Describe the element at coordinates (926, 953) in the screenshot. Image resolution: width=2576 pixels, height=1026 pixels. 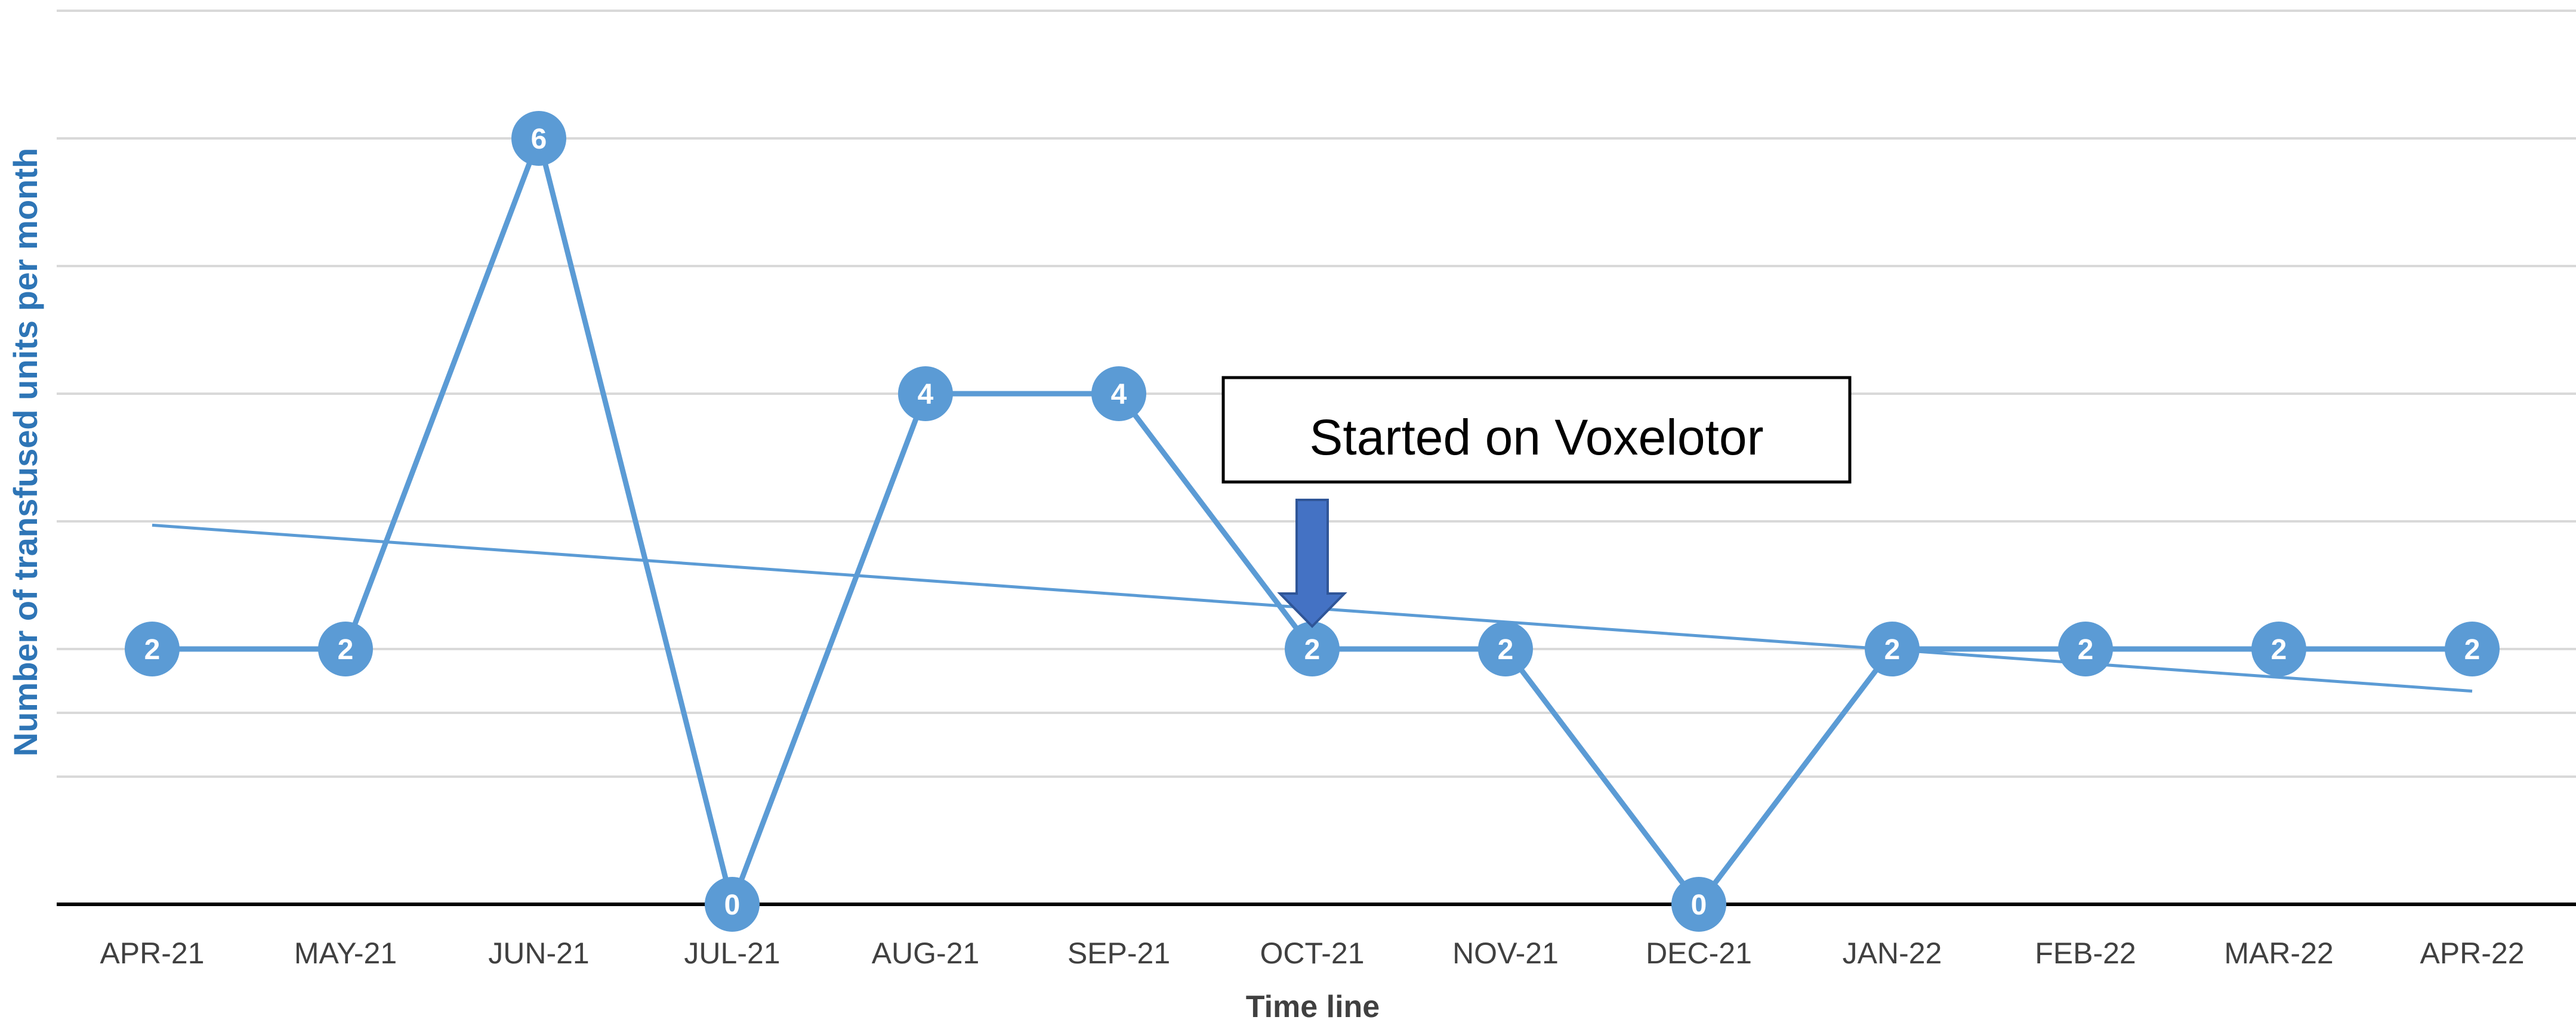
I see `x-tick-label: AUG-21` at that location.